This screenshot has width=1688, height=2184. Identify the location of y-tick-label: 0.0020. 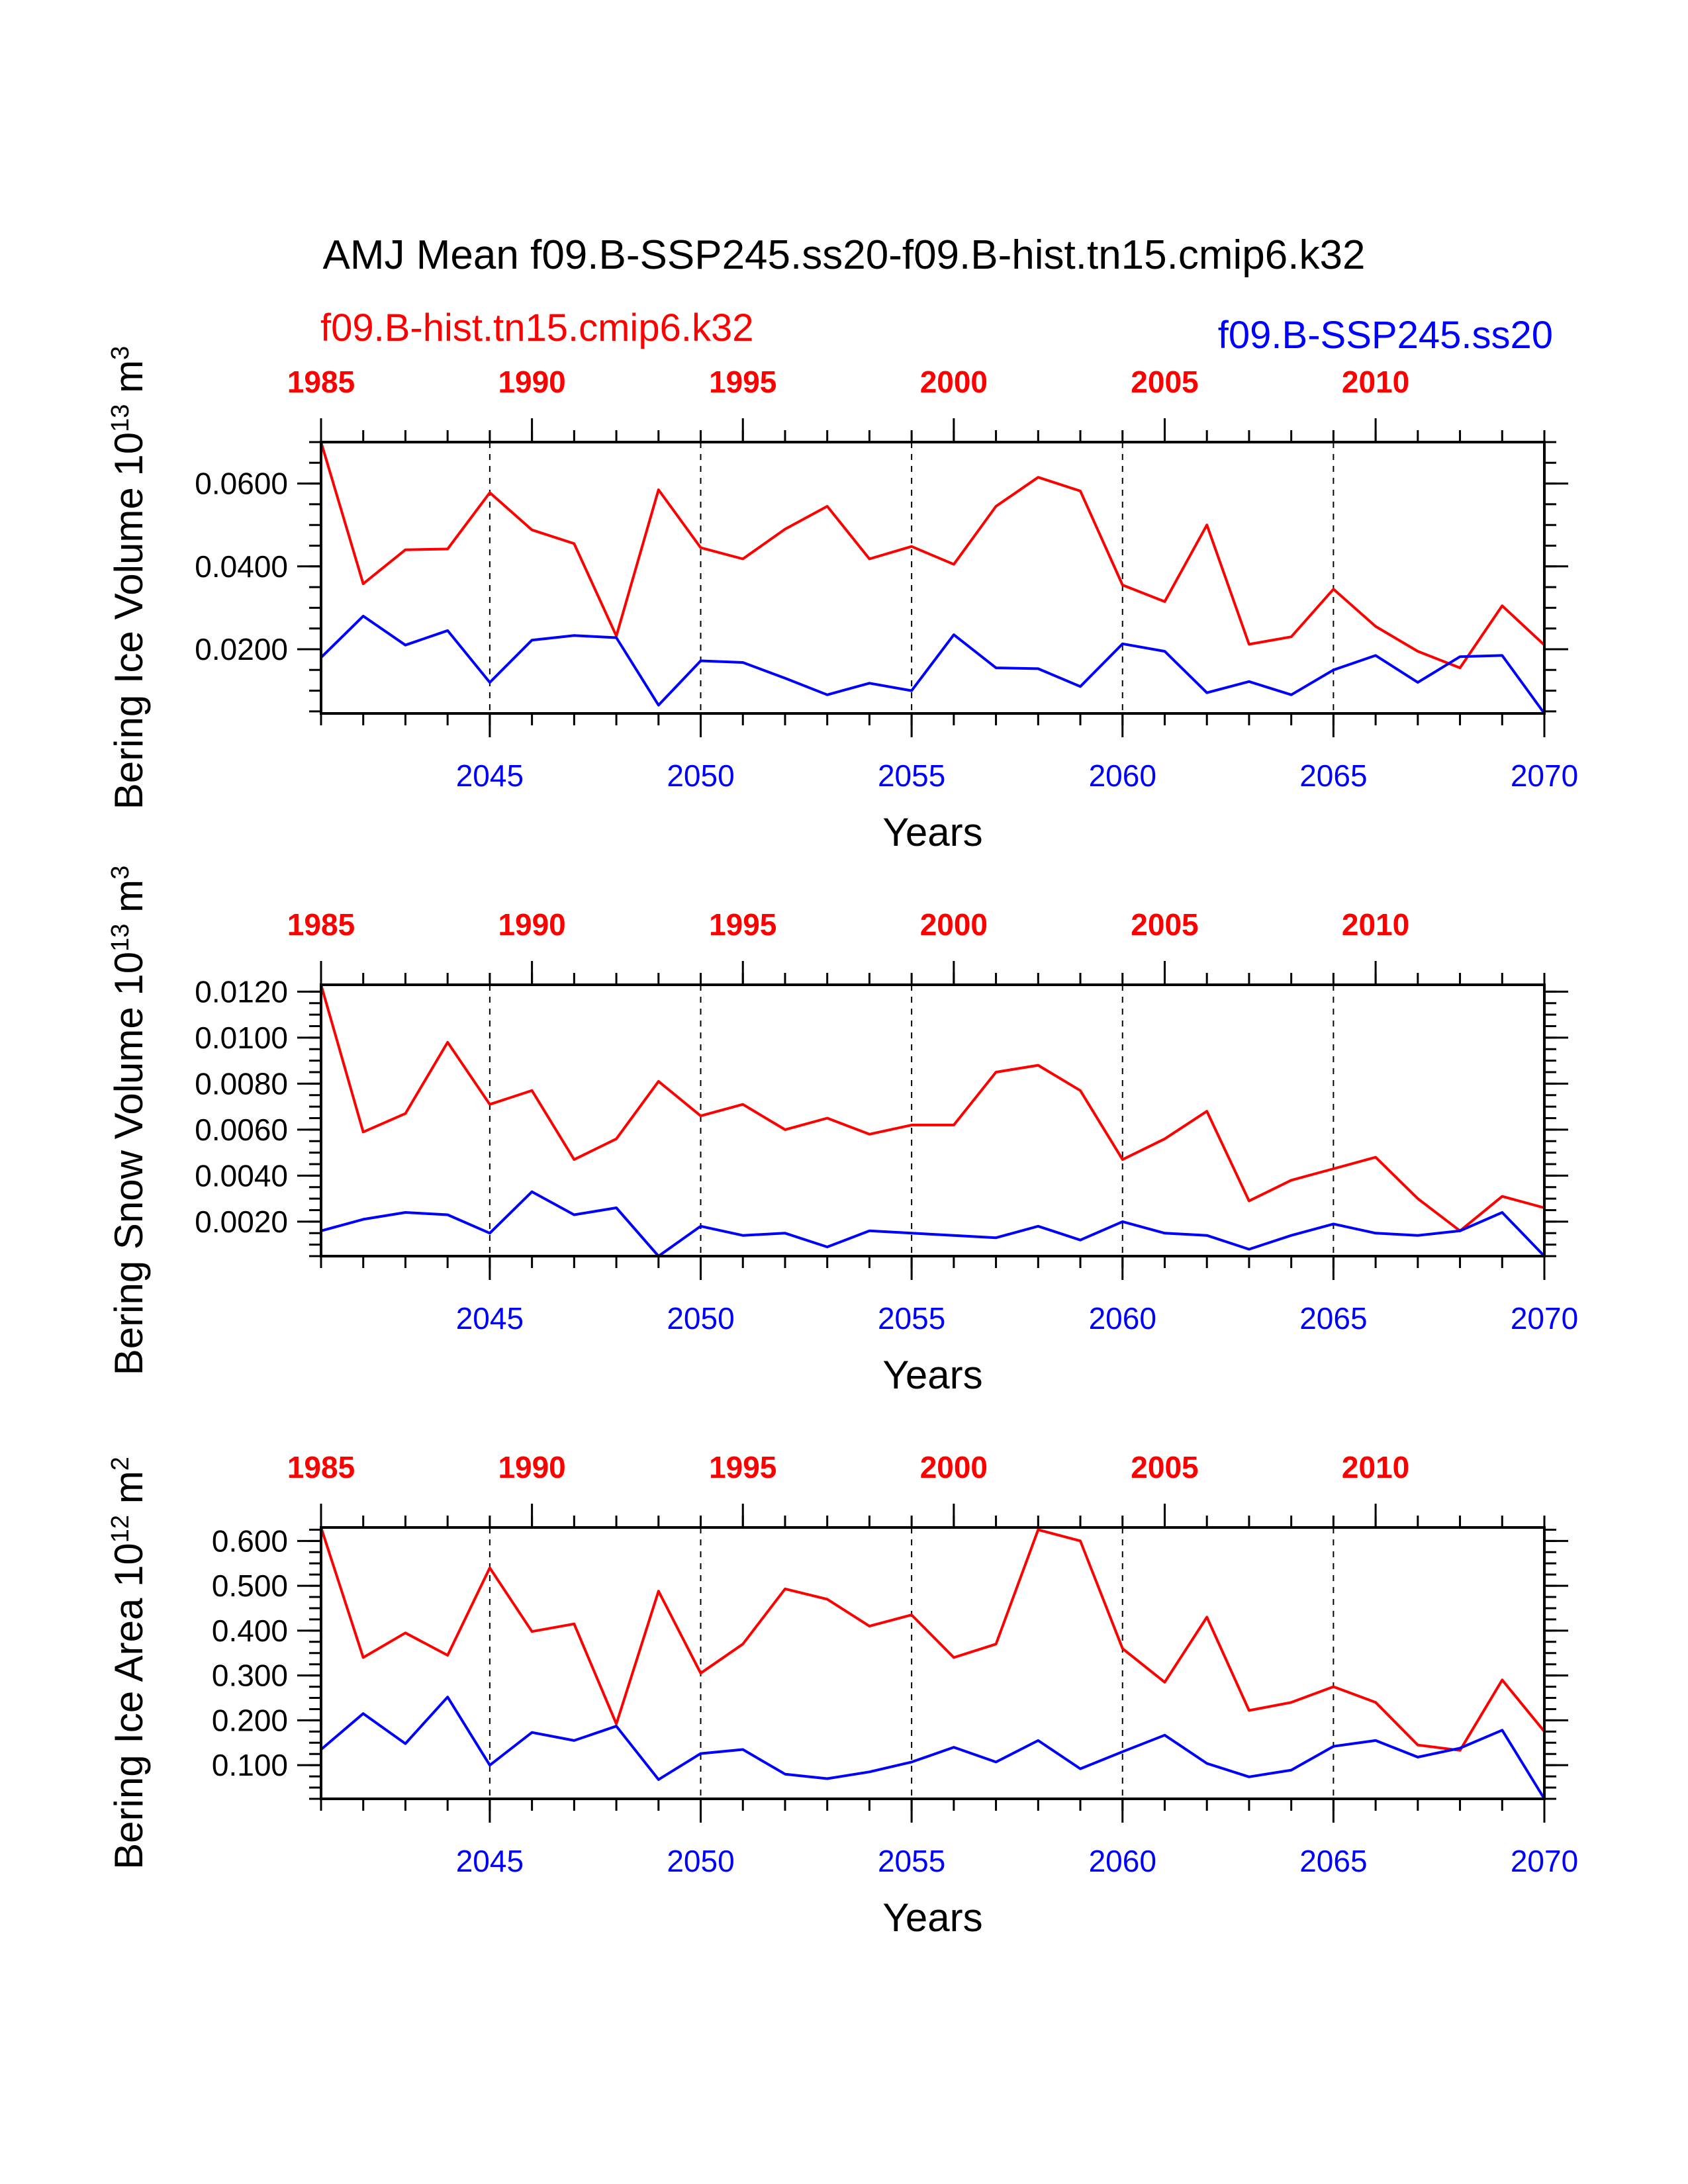
(241, 1222).